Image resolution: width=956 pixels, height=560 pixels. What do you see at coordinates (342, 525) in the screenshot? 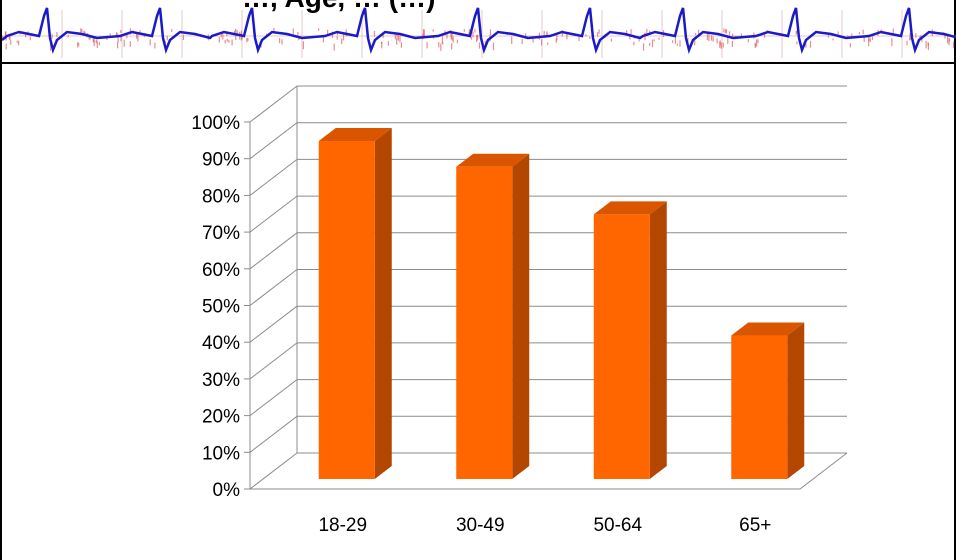
I see `x-category-label: 18-29` at bounding box center [342, 525].